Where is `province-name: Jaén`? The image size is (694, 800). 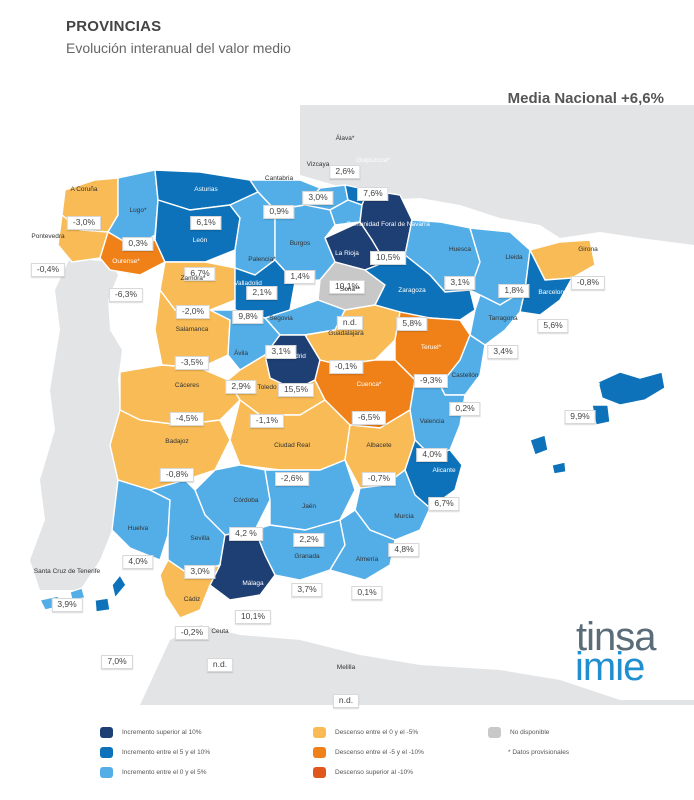
province-name: Jaén is located at coordinates (309, 506).